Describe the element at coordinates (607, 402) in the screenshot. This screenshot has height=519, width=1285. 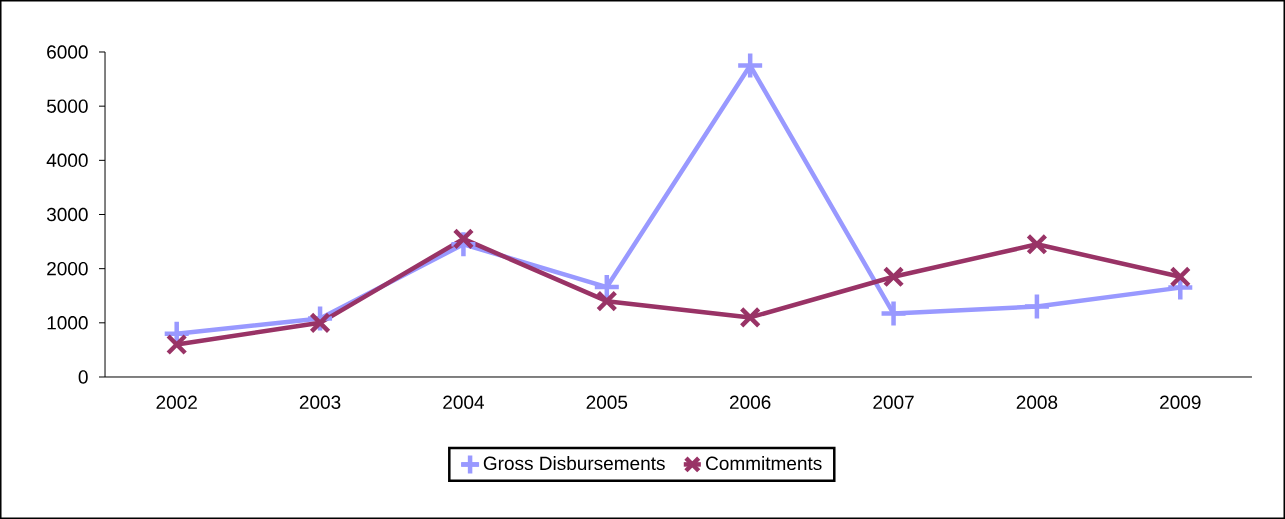
I see `x-tick-label: 2005` at that location.